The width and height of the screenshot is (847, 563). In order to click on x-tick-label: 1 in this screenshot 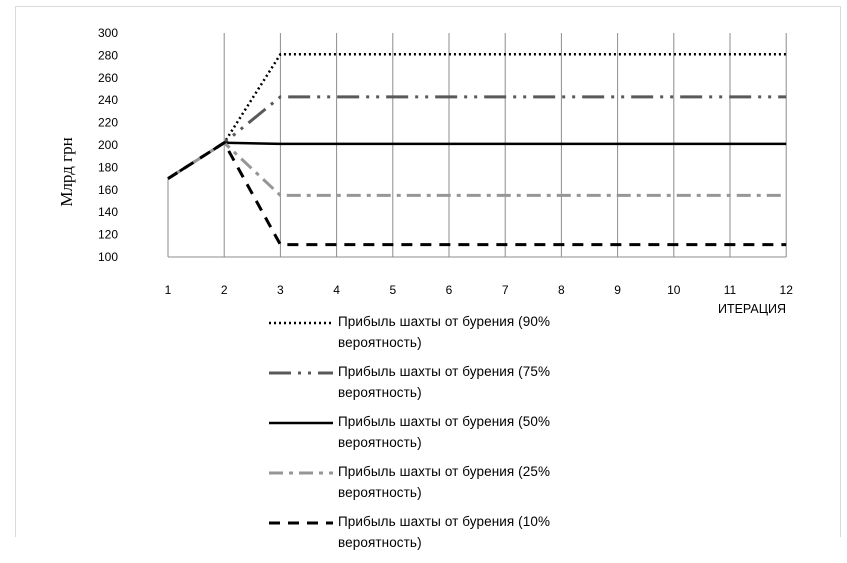, I will do `click(168, 290)`.